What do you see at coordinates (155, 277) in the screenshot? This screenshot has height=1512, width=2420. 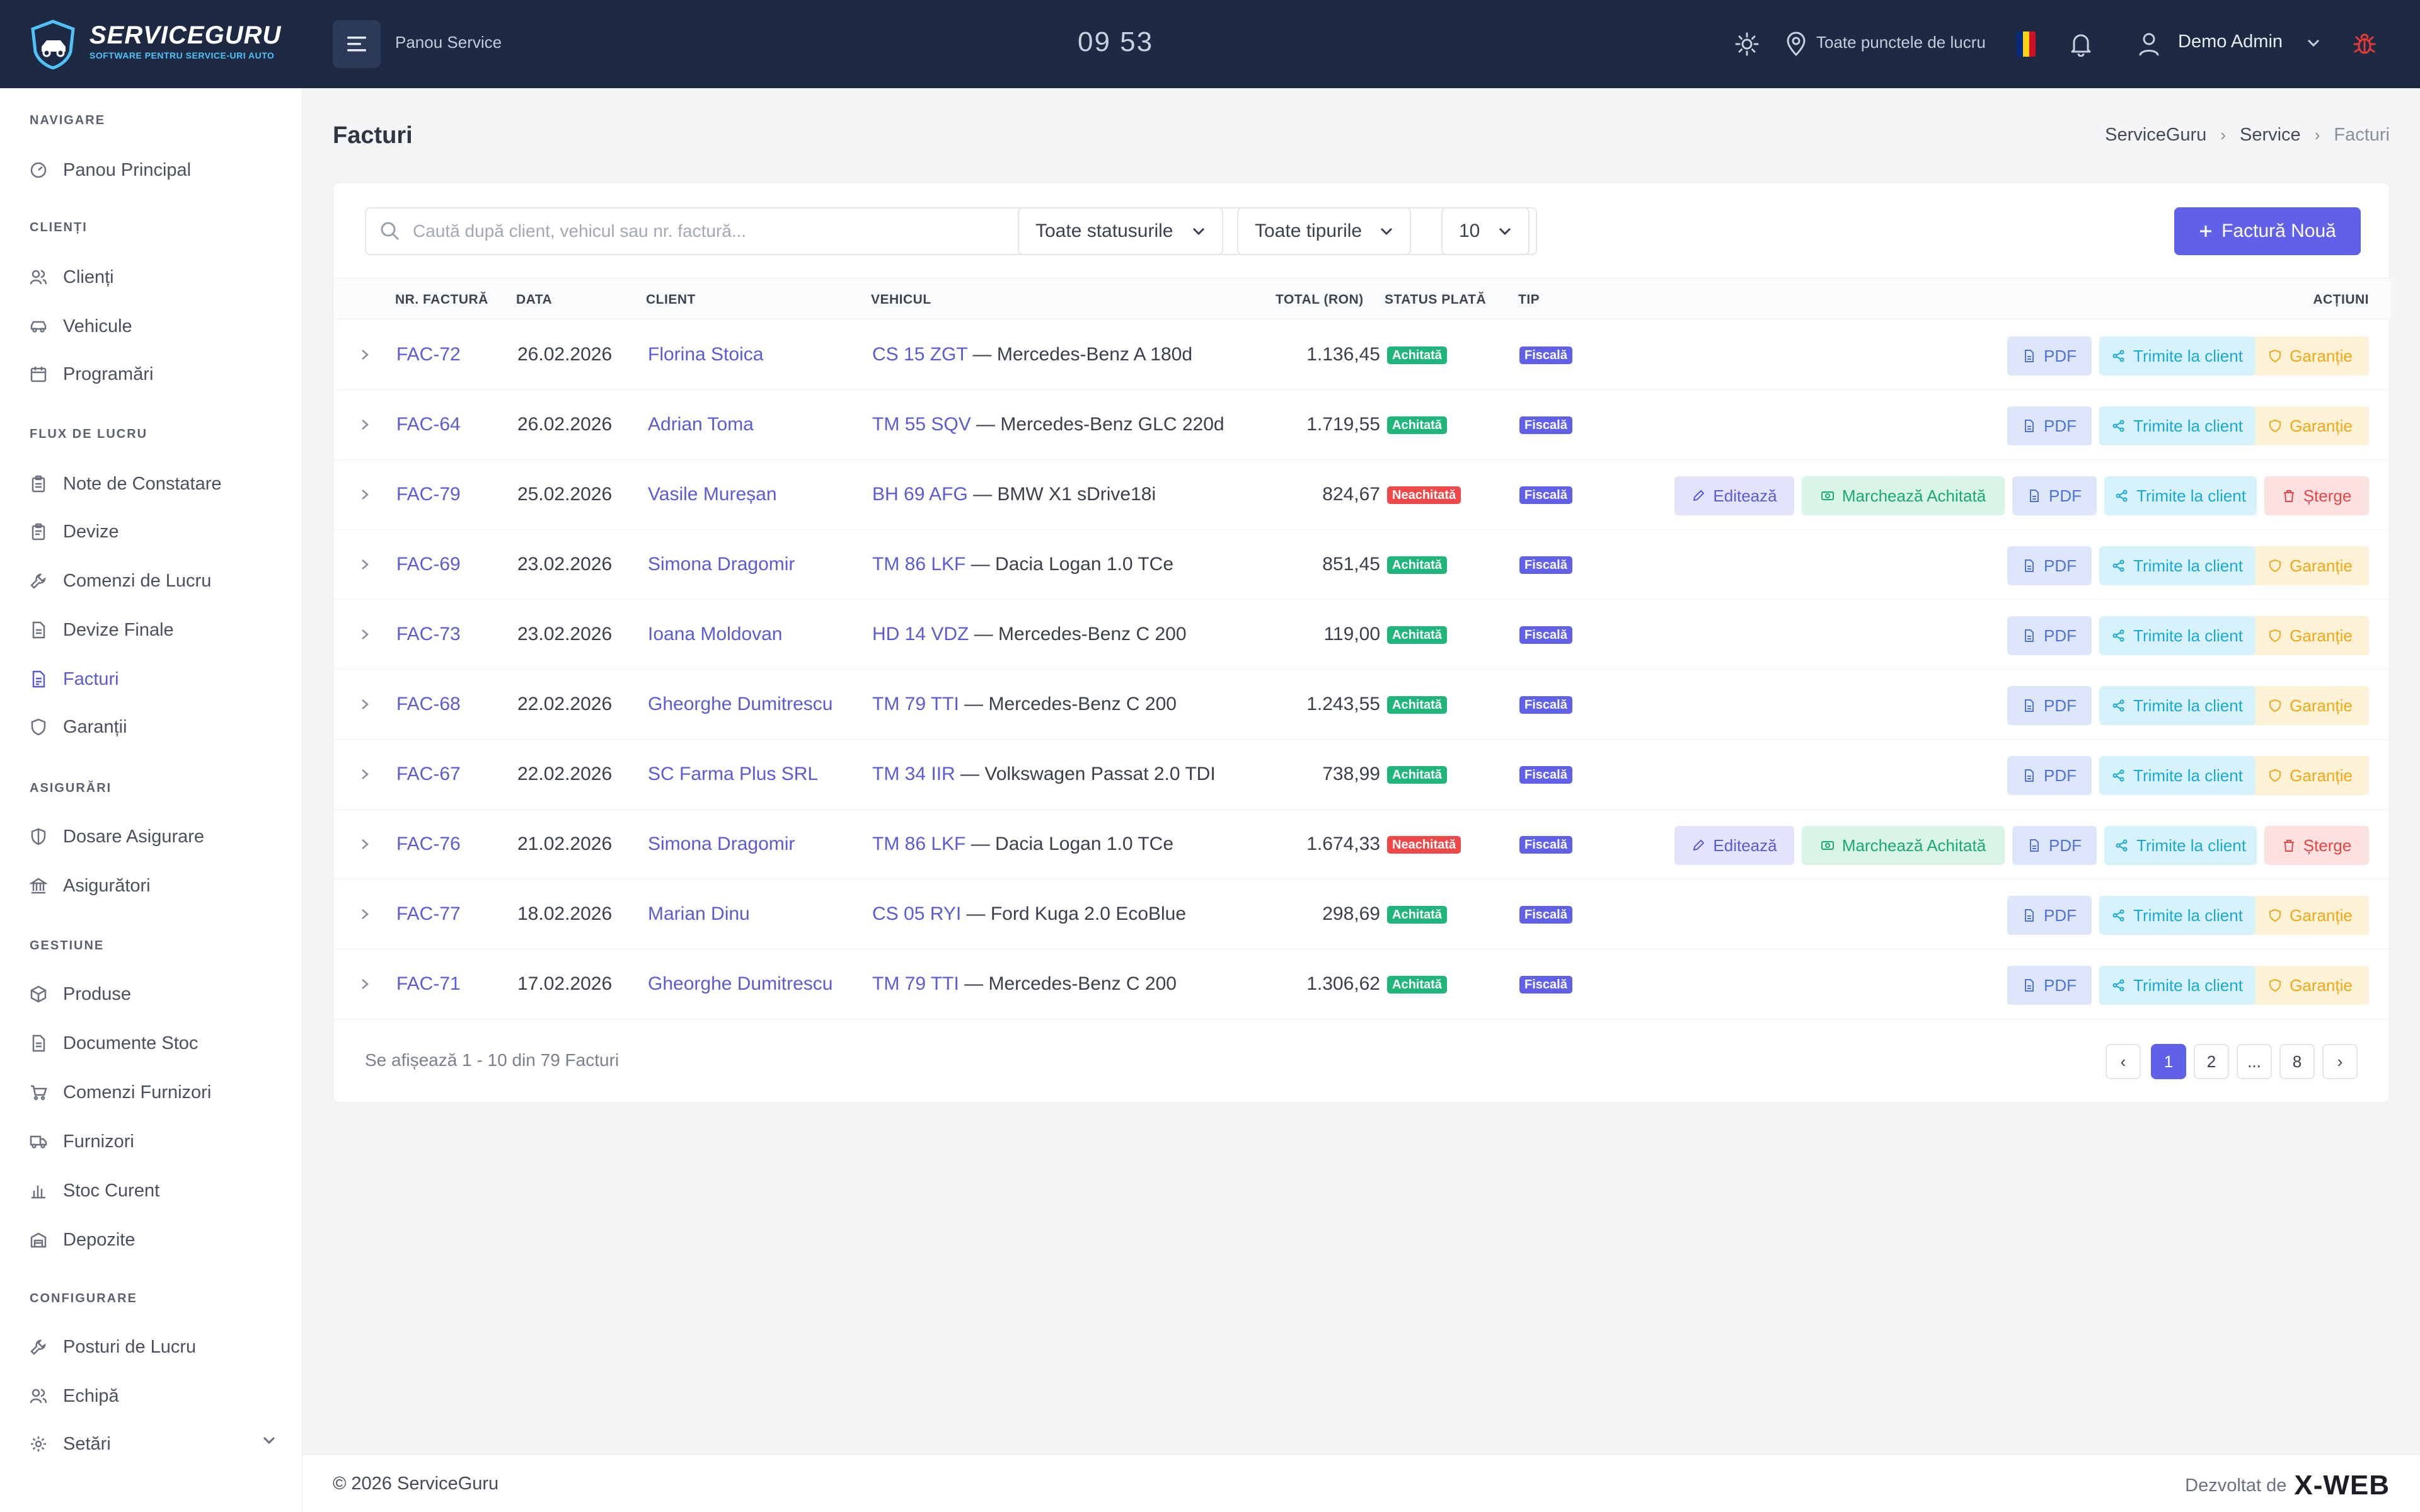 I see `sidebar-item-clients: Clienți` at bounding box center [155, 277].